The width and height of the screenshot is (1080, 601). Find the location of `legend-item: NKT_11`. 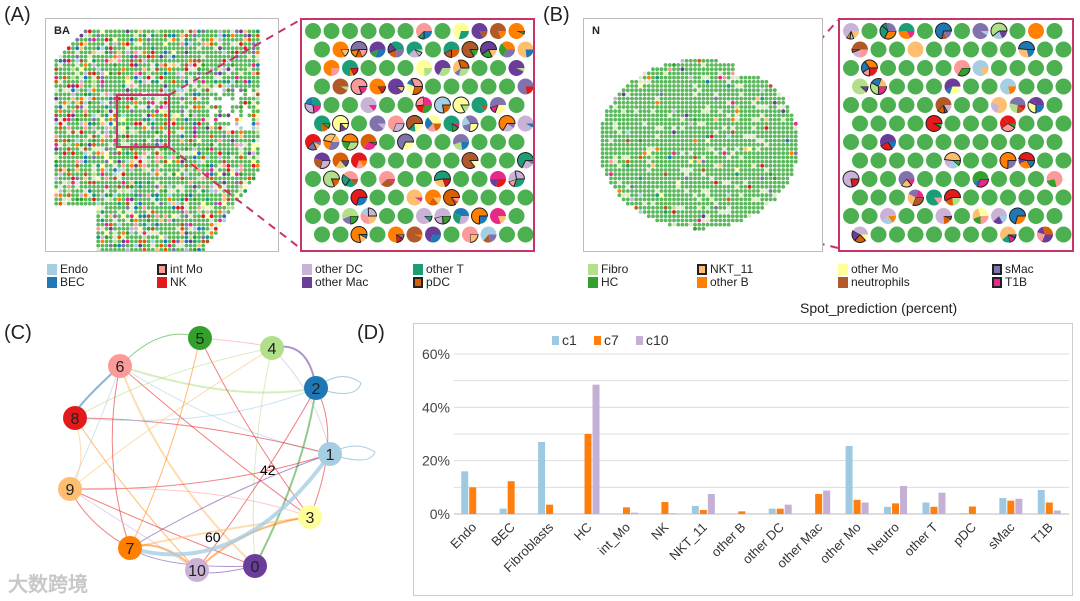

legend-item: NKT_11 is located at coordinates (725, 269).